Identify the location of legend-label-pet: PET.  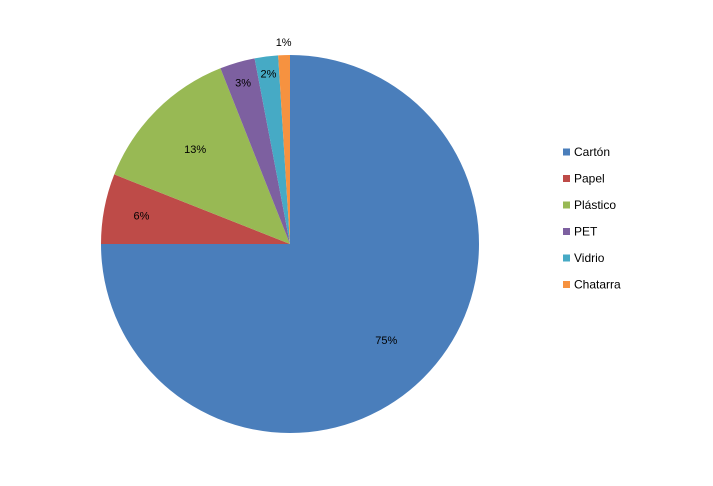
(586, 232).